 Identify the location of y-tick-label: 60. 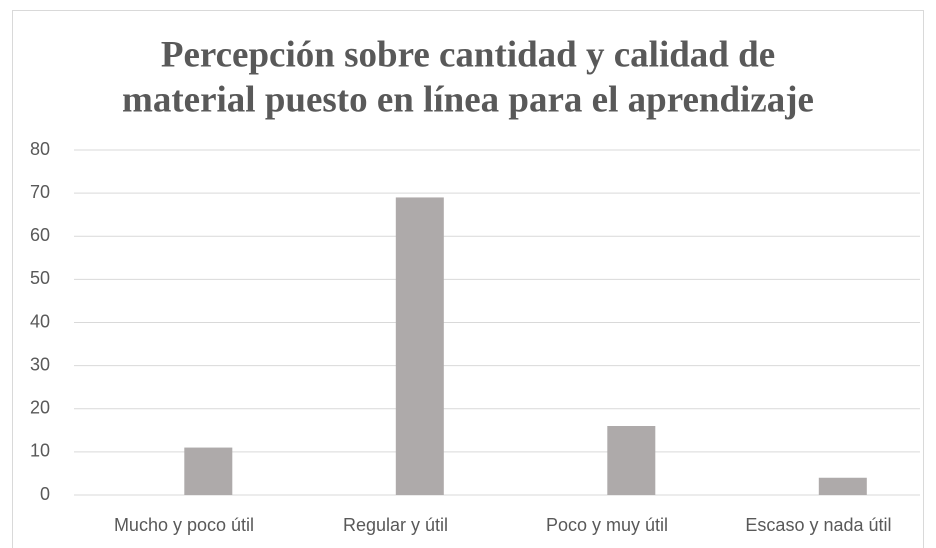
(40, 235).